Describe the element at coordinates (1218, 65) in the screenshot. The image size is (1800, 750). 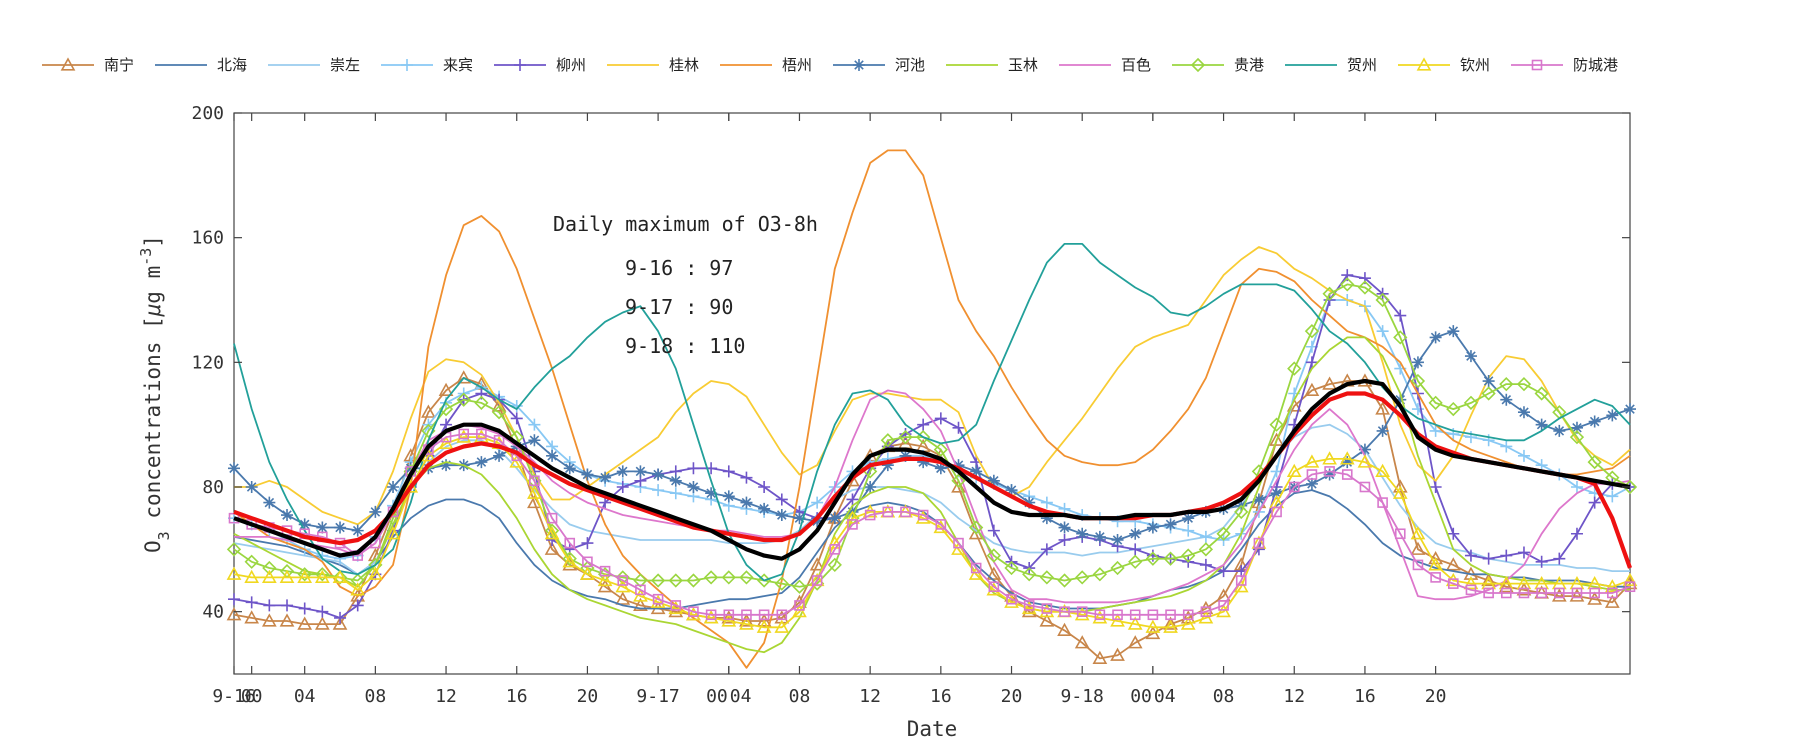
I see `legend-item: 贵港` at that location.